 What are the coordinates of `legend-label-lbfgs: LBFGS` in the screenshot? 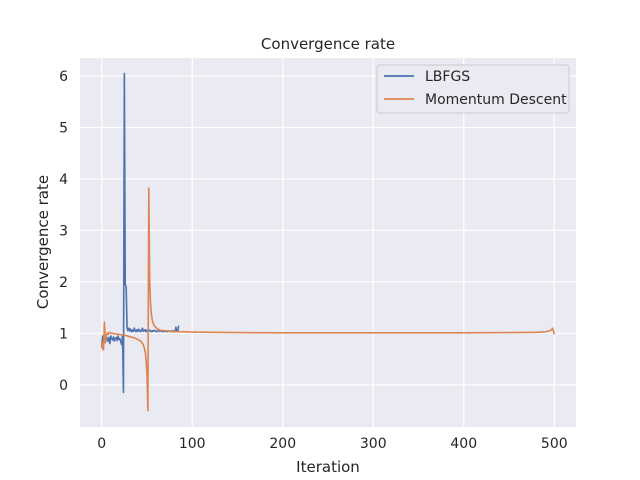 It's located at (447, 77).